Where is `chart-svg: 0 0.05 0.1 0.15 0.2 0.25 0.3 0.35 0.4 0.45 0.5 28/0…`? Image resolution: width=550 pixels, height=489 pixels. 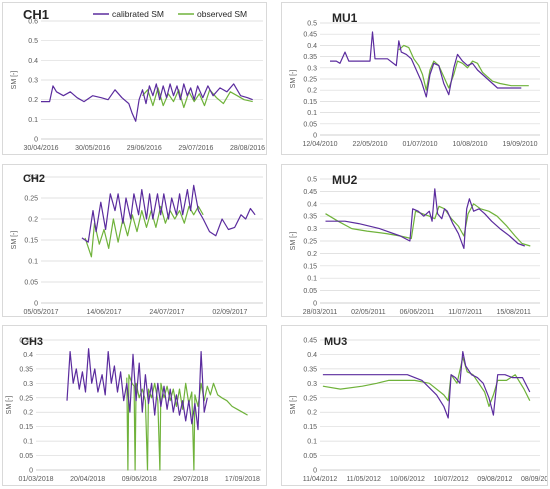
chart-svg: 0 0.05 0.1 0.15 0.2 0.25 0.3 0.35 0.4 0.45 0.5 28/0… is located at coordinates (415, 244).